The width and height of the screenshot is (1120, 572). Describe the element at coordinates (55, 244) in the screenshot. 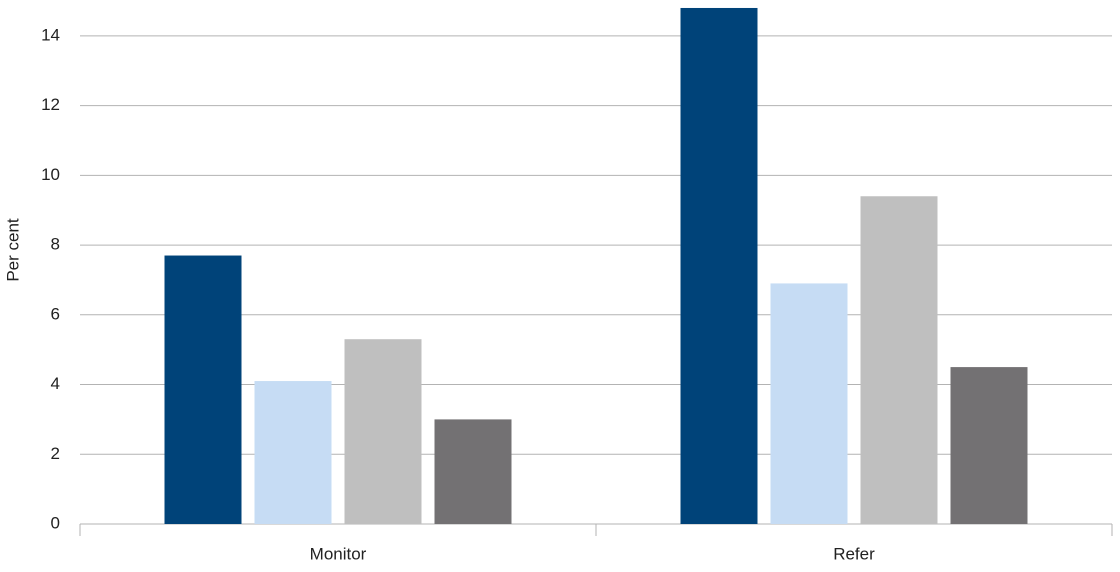

I see `y-tick-label: 8` at that location.